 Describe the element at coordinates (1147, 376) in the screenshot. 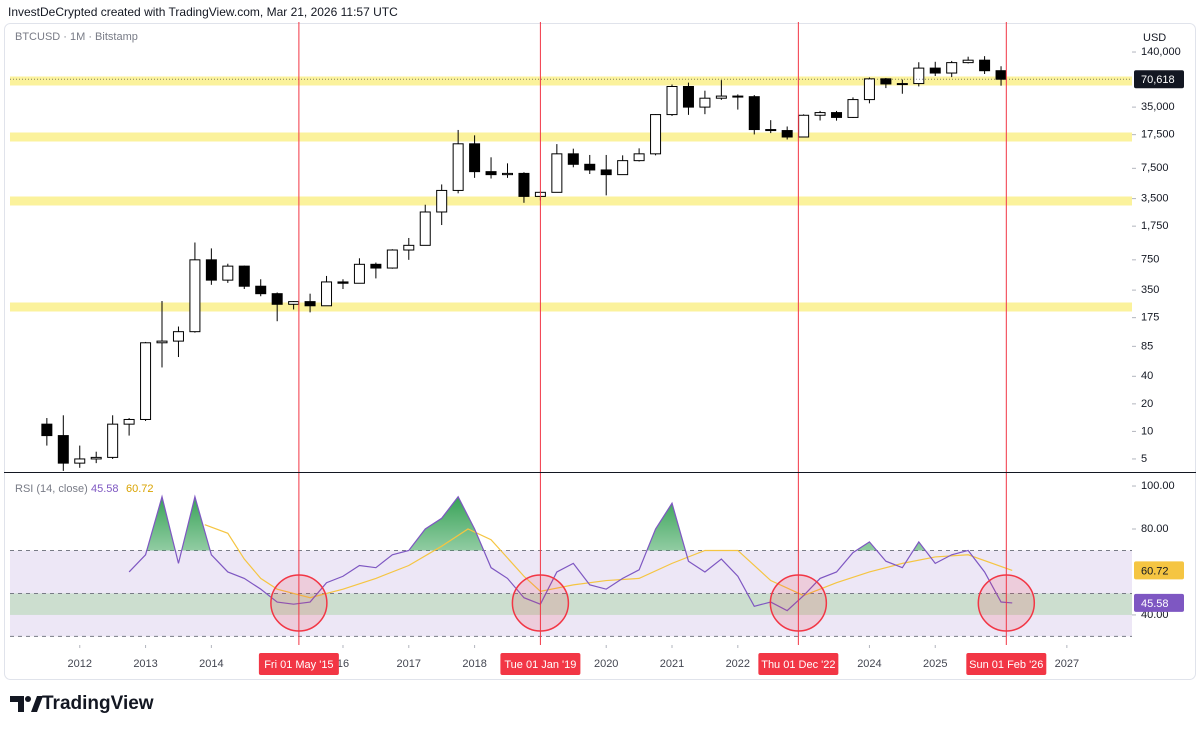

I see `y-tick-label: 40` at that location.